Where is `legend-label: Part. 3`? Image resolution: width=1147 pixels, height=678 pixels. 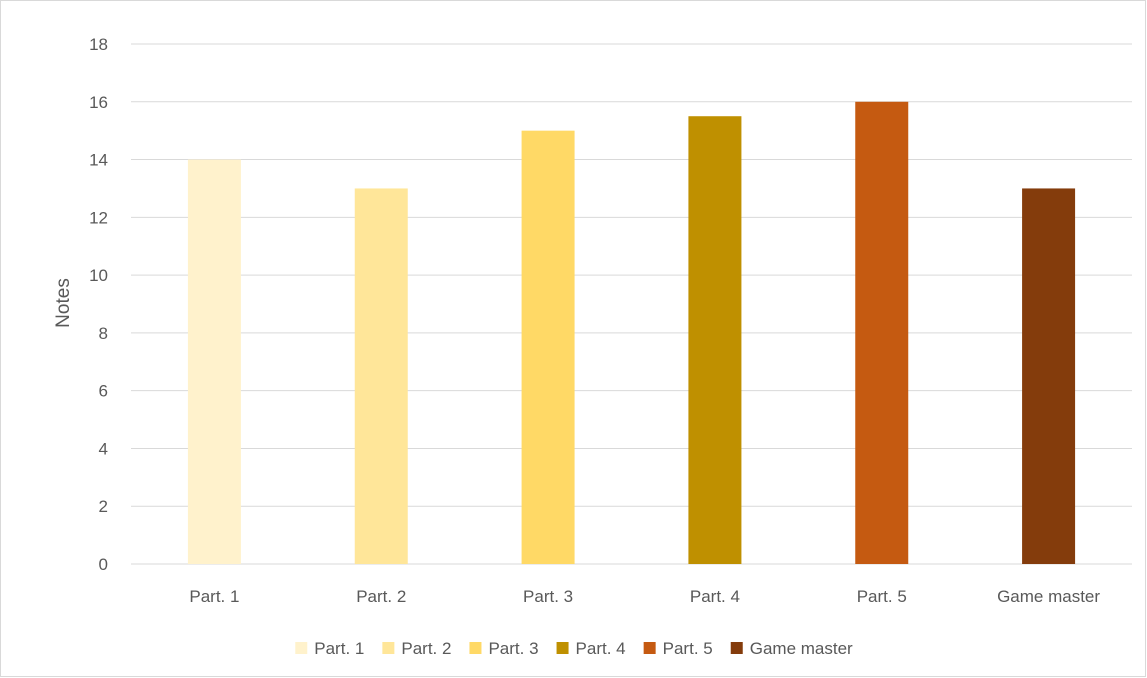
legend-label: Part. 3 is located at coordinates (513, 648).